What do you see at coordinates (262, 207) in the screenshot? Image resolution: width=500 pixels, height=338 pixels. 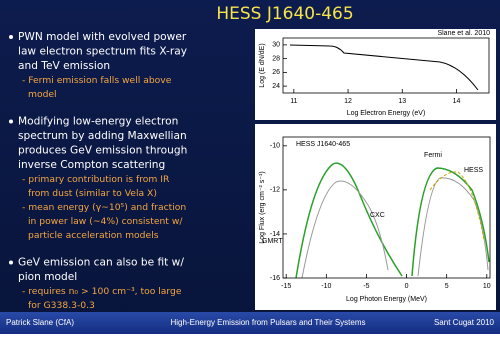 I see `y-axis-label: Log Flux (erg cm⁻² s⁻¹)` at bounding box center [262, 207].